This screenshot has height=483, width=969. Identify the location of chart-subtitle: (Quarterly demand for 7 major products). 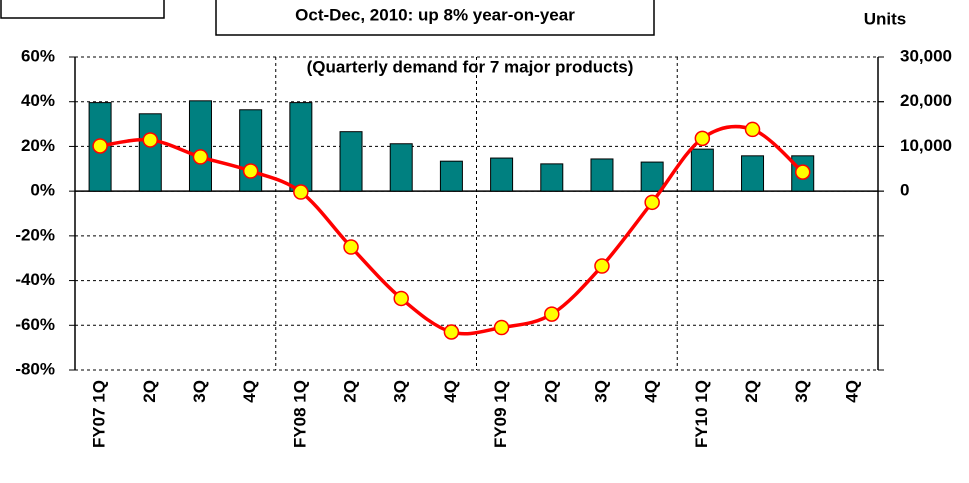
(470, 66).